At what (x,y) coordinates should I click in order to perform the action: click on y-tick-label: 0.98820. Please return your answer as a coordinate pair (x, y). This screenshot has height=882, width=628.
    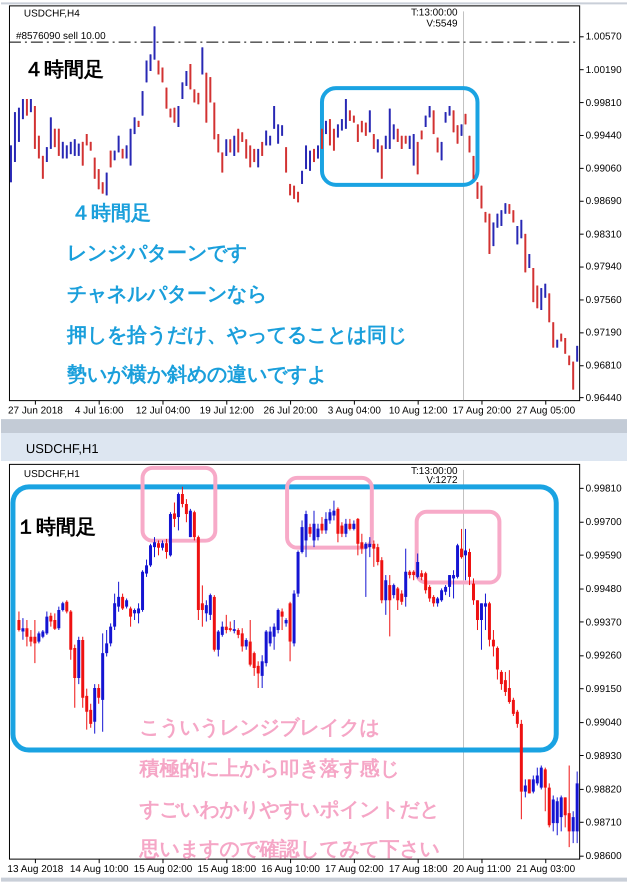
    Looking at the image, I should click on (604, 790).